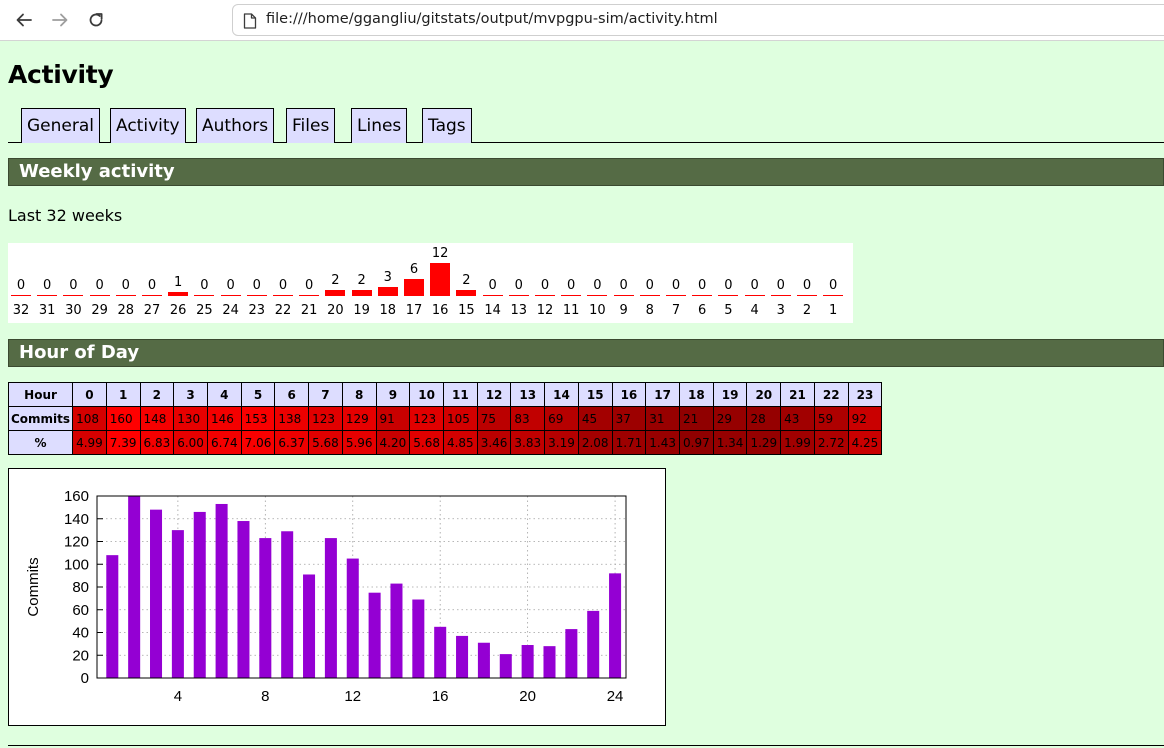 This screenshot has width=1164, height=748. I want to click on weekly-week-label: 30, so click(73, 310).